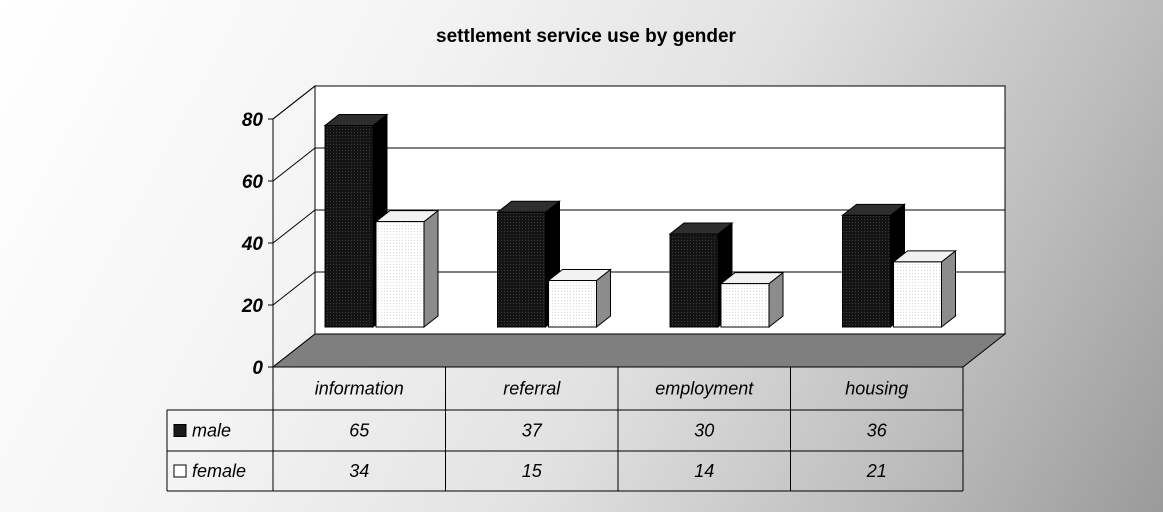 The image size is (1163, 512). What do you see at coordinates (586, 36) in the screenshot?
I see `chart-title: settlement service use by gender` at bounding box center [586, 36].